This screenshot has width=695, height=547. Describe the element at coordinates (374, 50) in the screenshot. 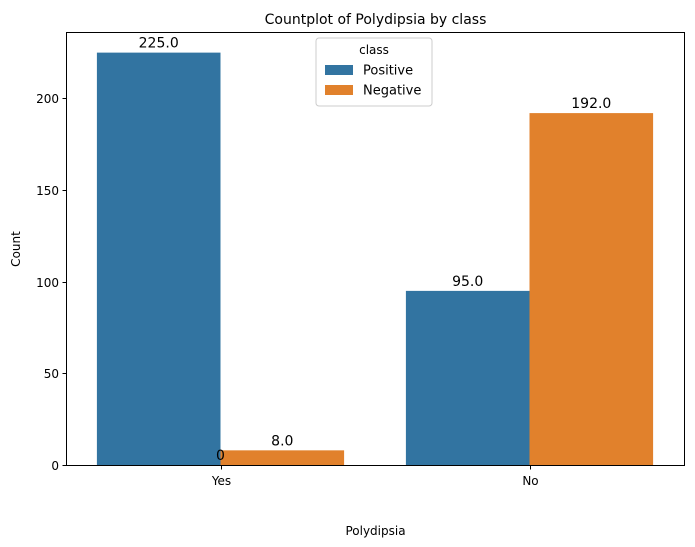

I see `legend-title: class` at that location.